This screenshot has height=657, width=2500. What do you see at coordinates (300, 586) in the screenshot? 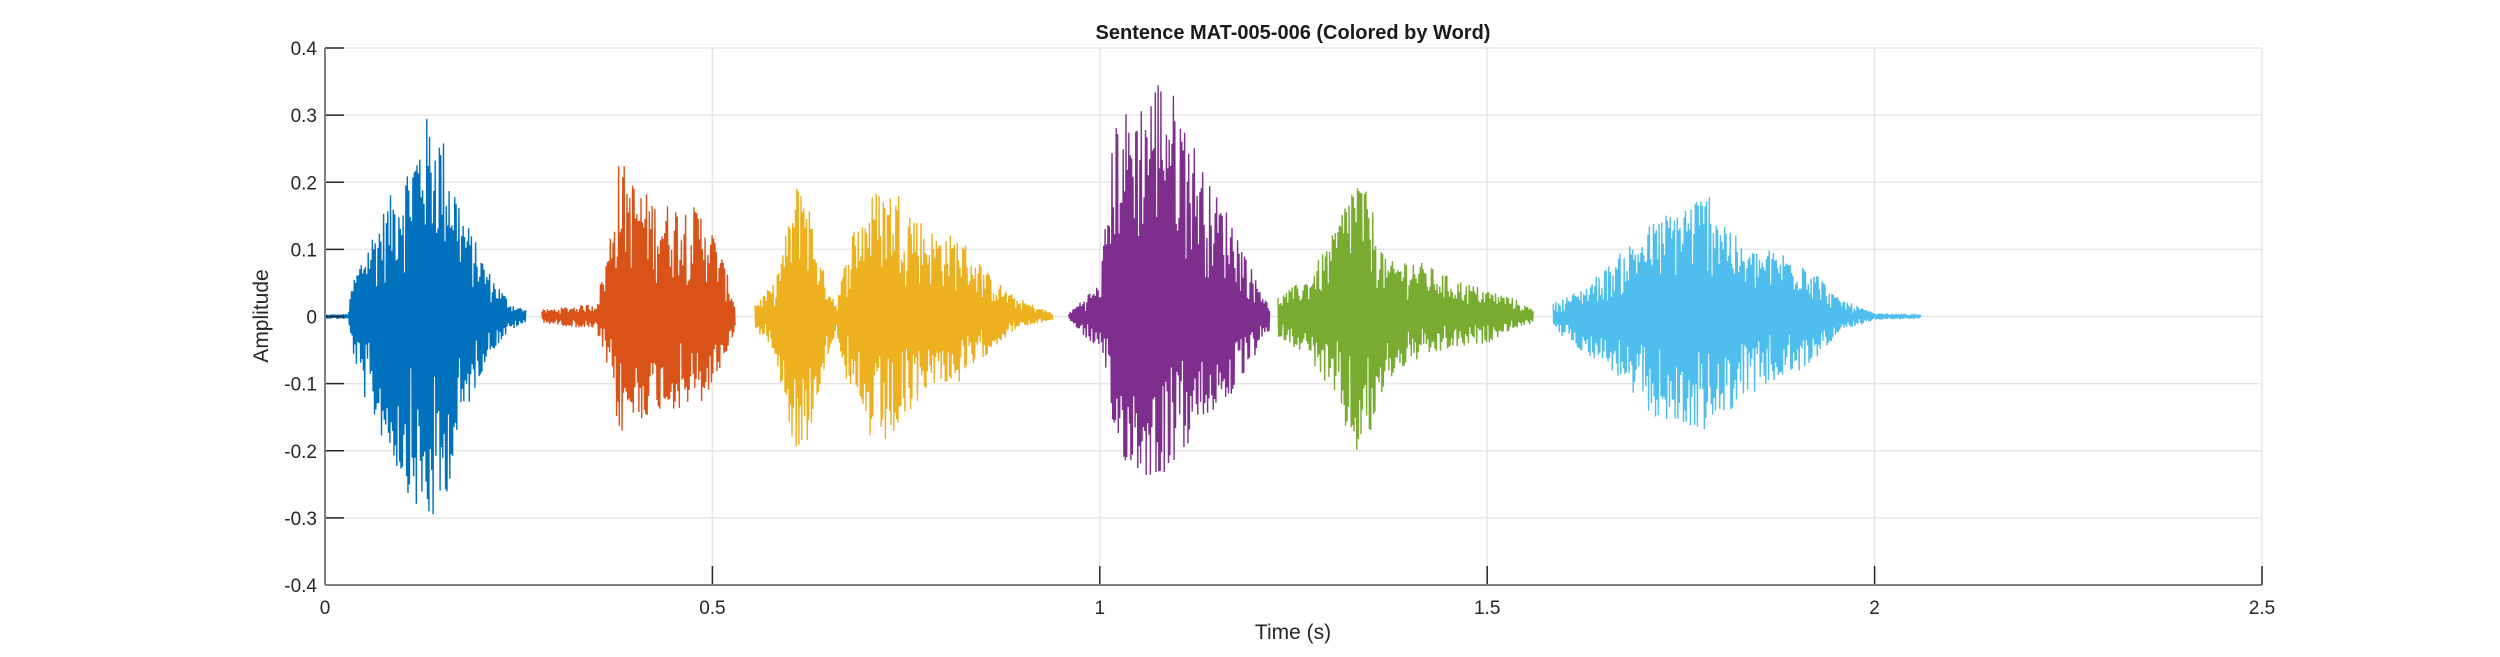
I see `y-tick-label: -0.4` at bounding box center [300, 586].